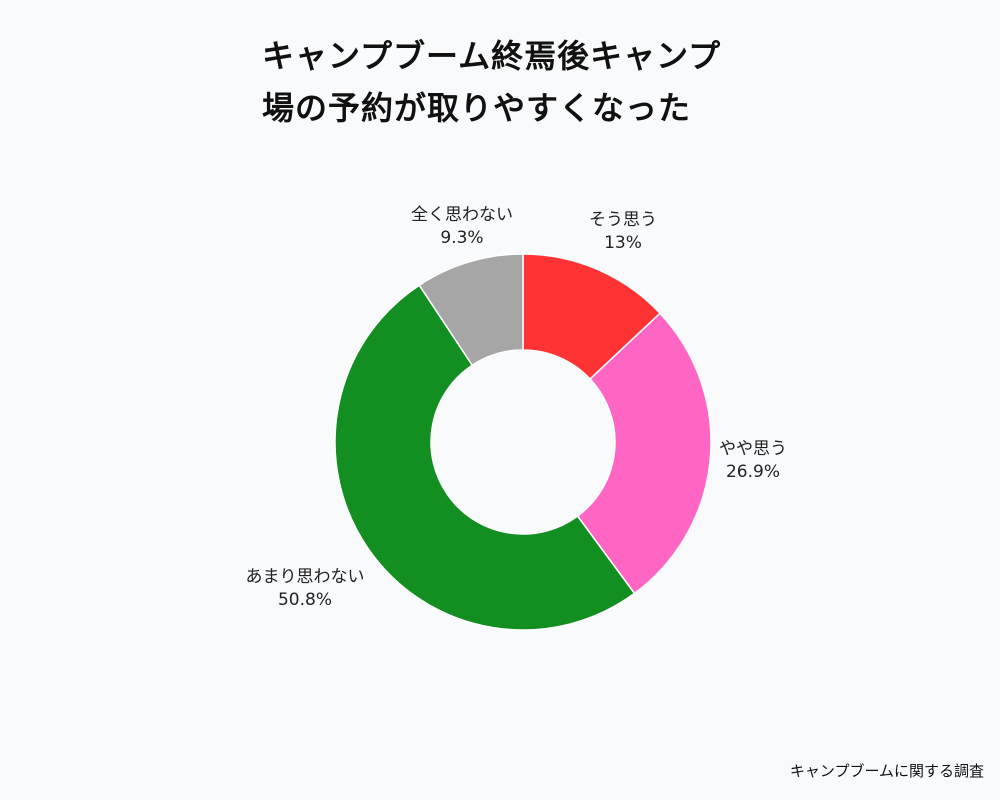 This screenshot has width=1000, height=800. Describe the element at coordinates (305, 589) in the screenshot. I see `slice-label-amari-omowanai: あまり思わない 50.8%` at that location.